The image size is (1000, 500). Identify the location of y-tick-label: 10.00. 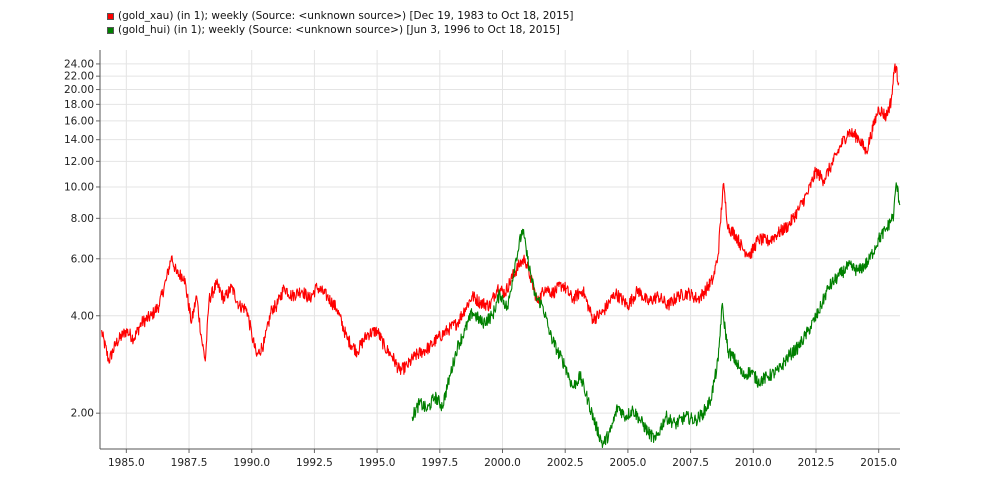
(79, 187).